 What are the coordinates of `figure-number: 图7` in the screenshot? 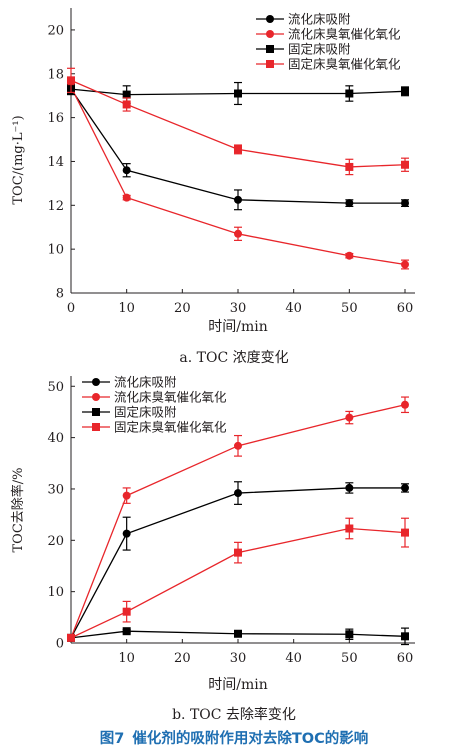 It's located at (112, 739).